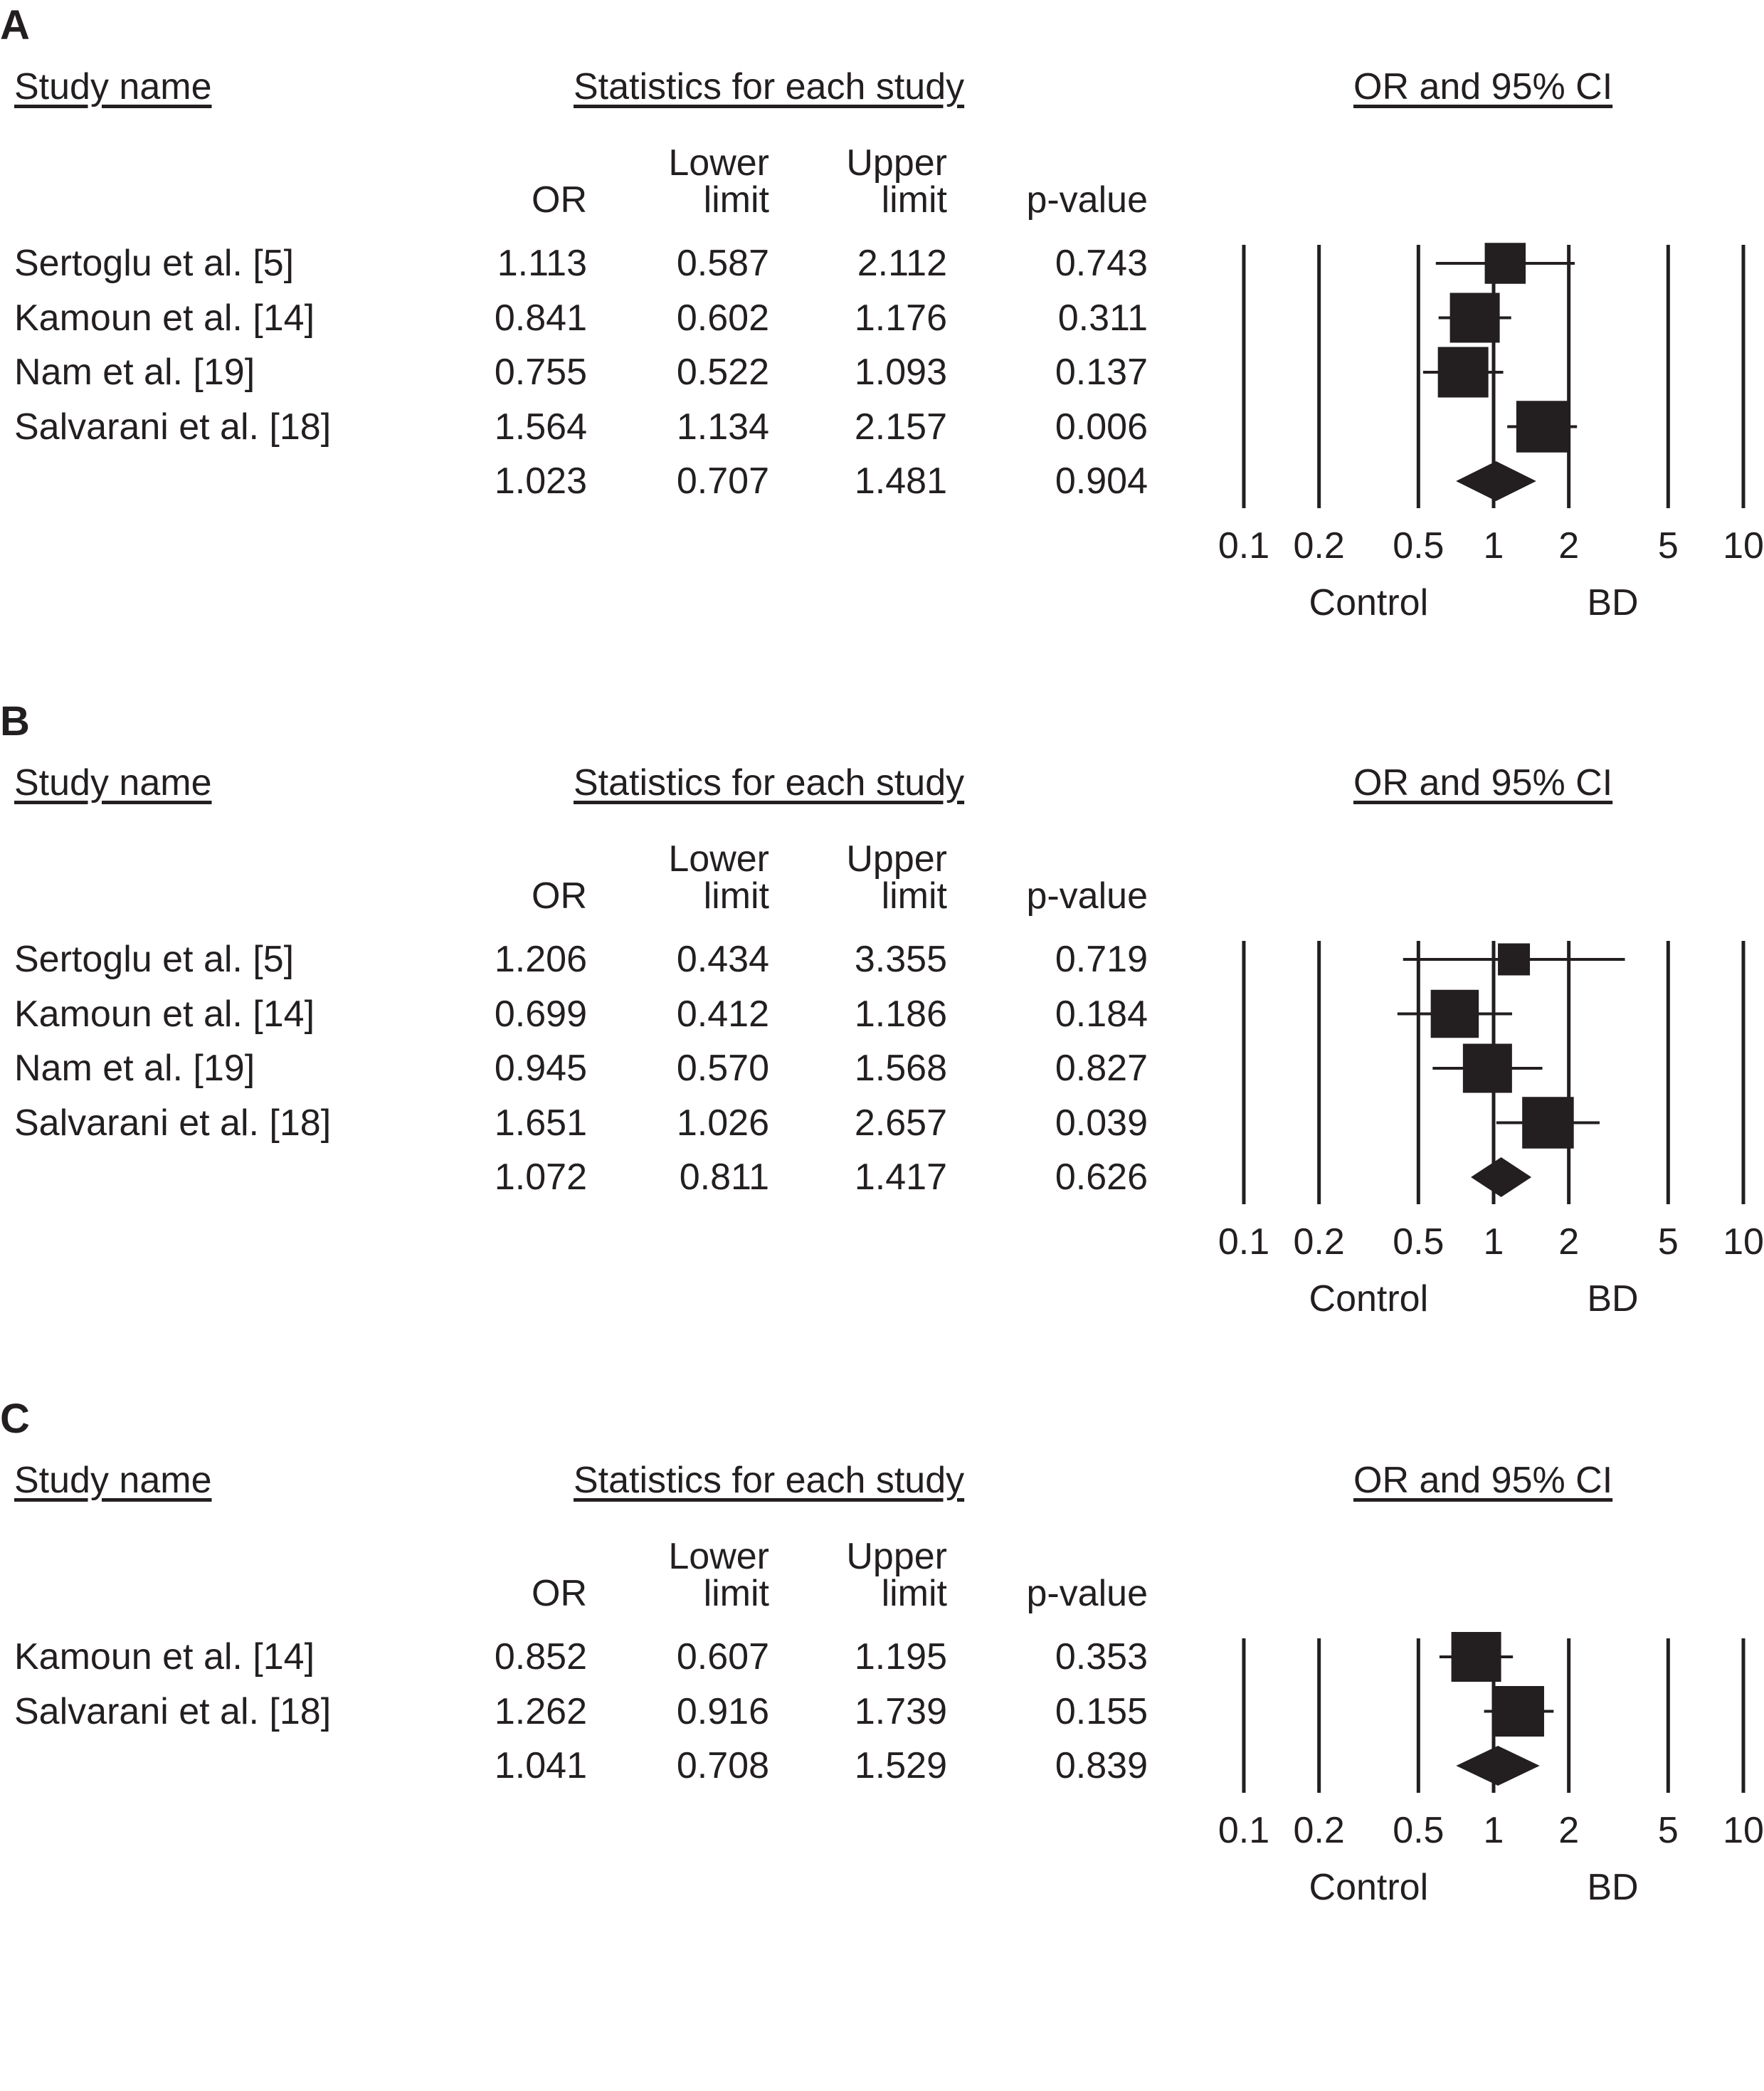  I want to click on upper-limit-cell: 1.739, so click(901, 1711).